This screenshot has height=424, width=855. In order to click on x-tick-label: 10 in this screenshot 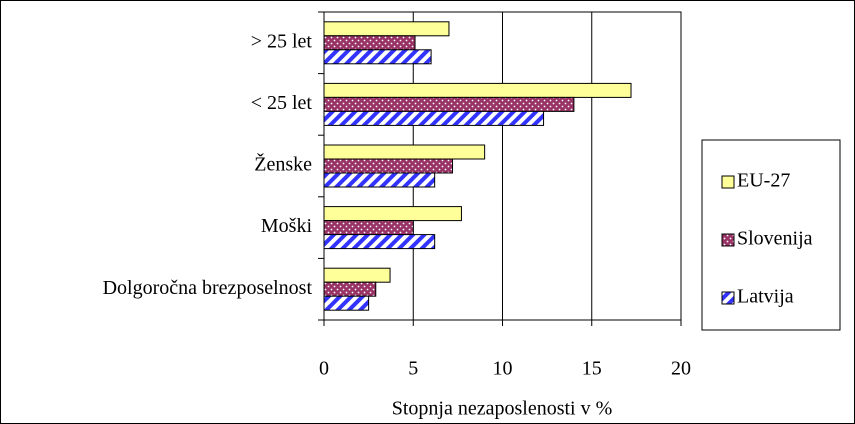, I will do `click(503, 369)`.